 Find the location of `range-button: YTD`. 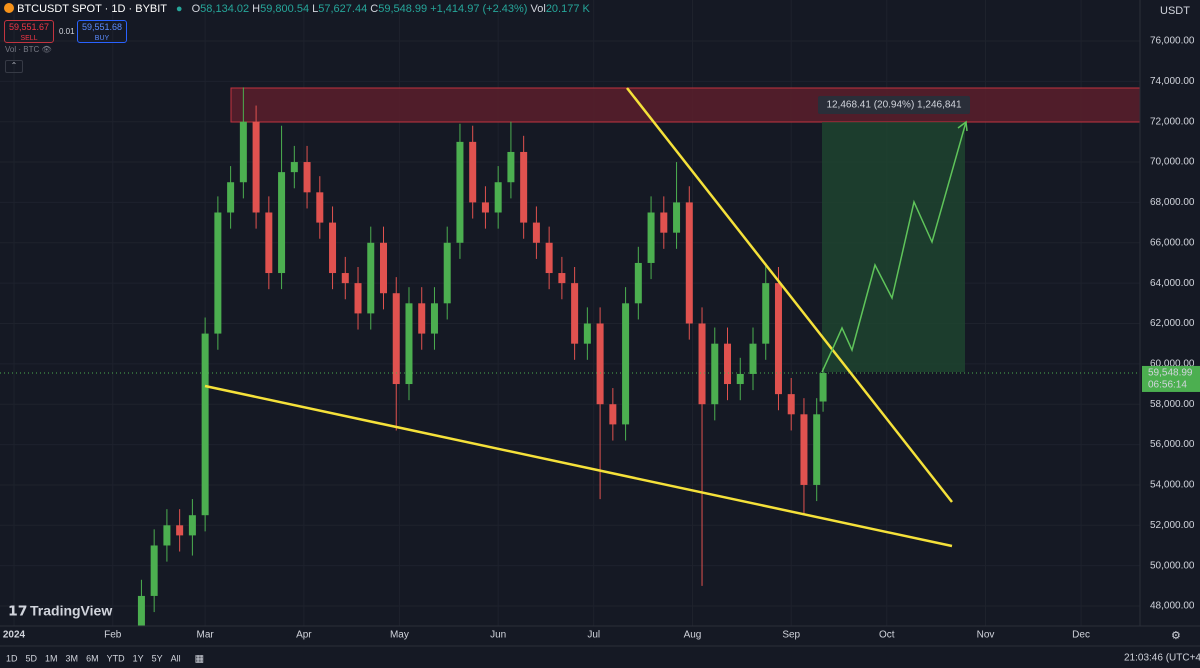

range-button: YTD is located at coordinates (116, 658).